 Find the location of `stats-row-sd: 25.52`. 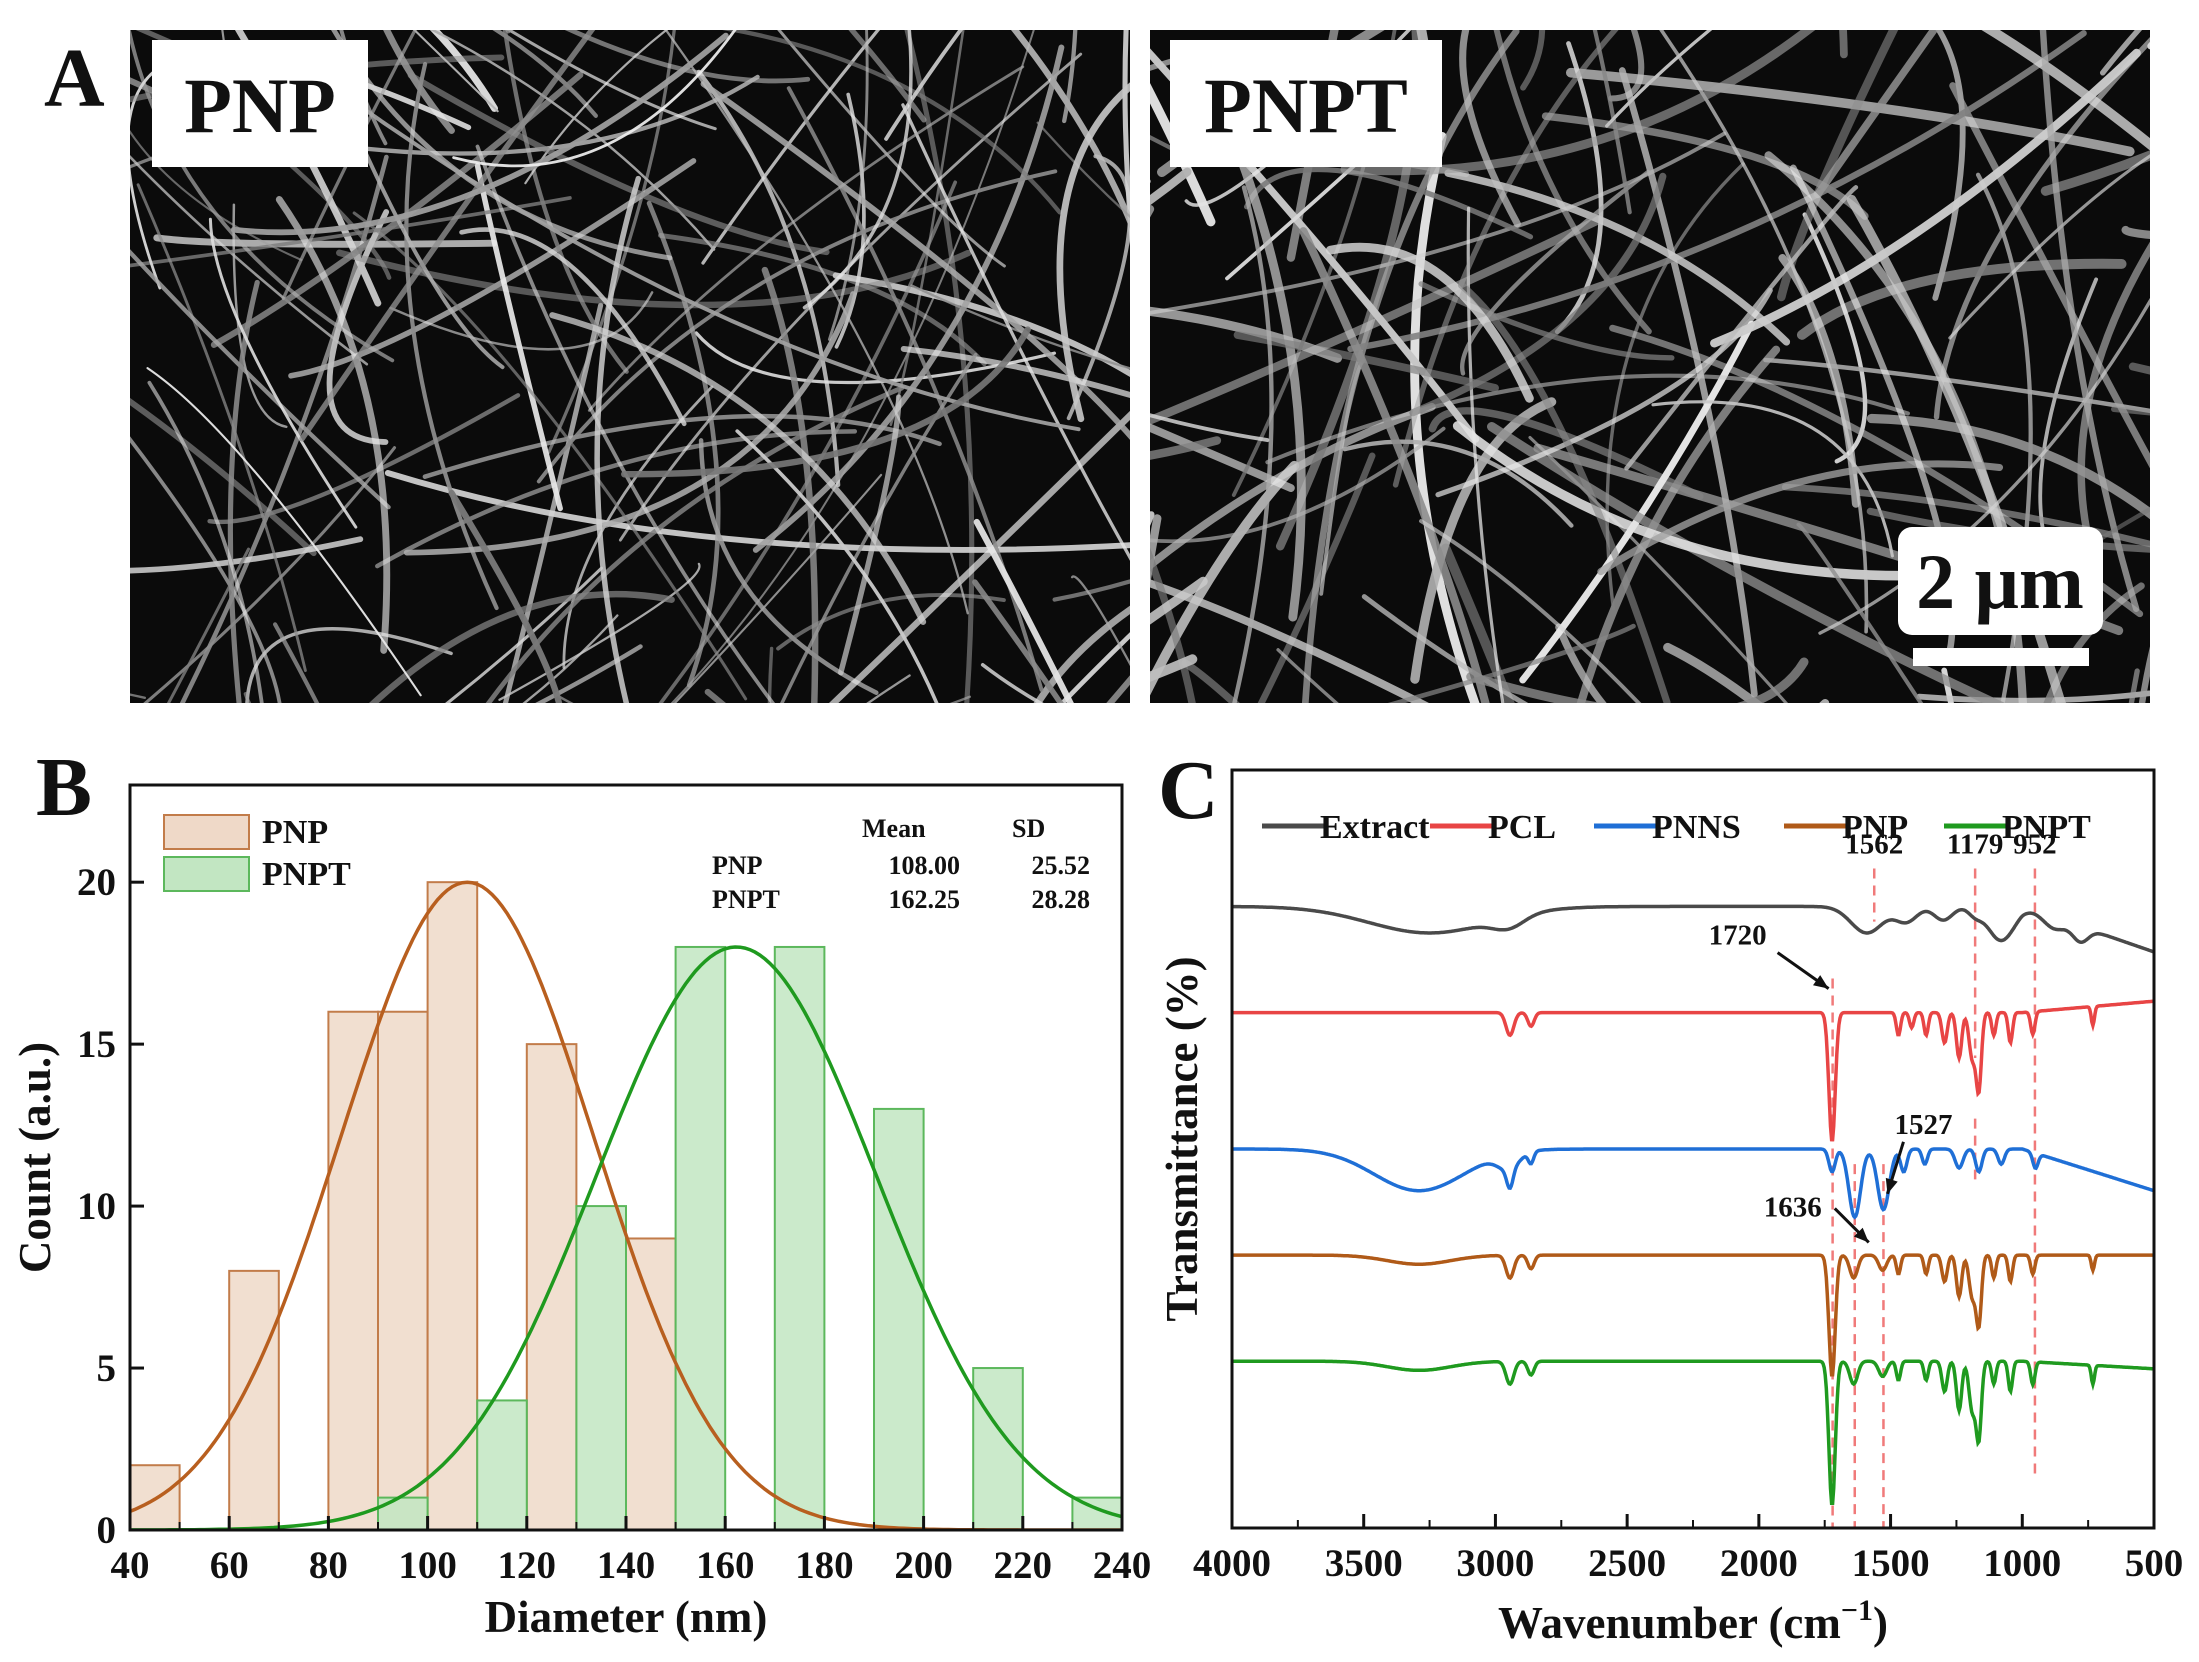

stats-row-sd: 25.52 is located at coordinates (1061, 865).